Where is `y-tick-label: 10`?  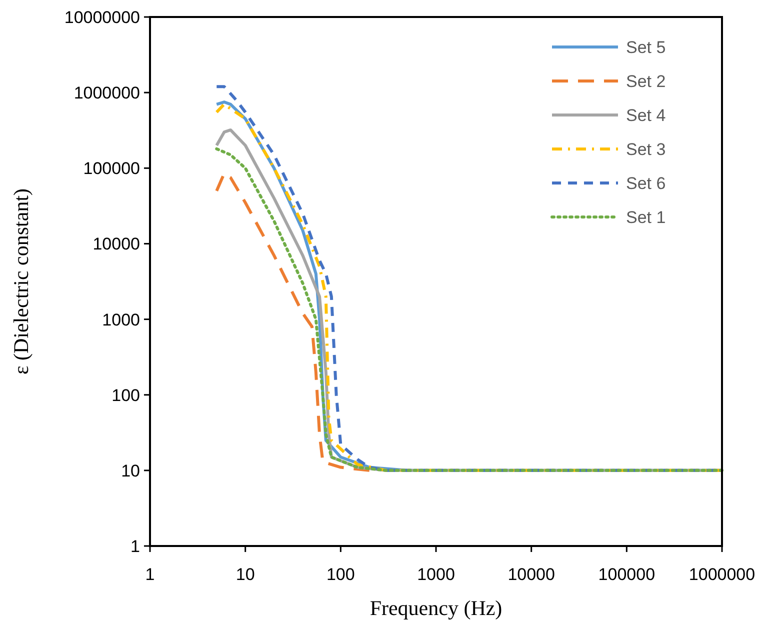 y-tick-label: 10 is located at coordinates (130, 470).